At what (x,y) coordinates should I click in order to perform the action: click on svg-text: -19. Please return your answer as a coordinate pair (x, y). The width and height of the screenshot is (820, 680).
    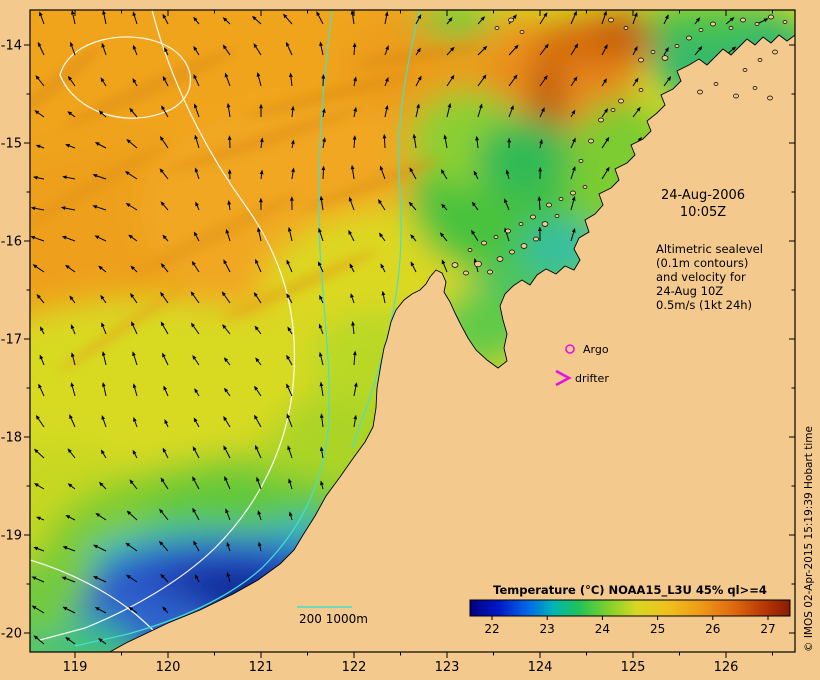
    Looking at the image, I should click on (11, 536).